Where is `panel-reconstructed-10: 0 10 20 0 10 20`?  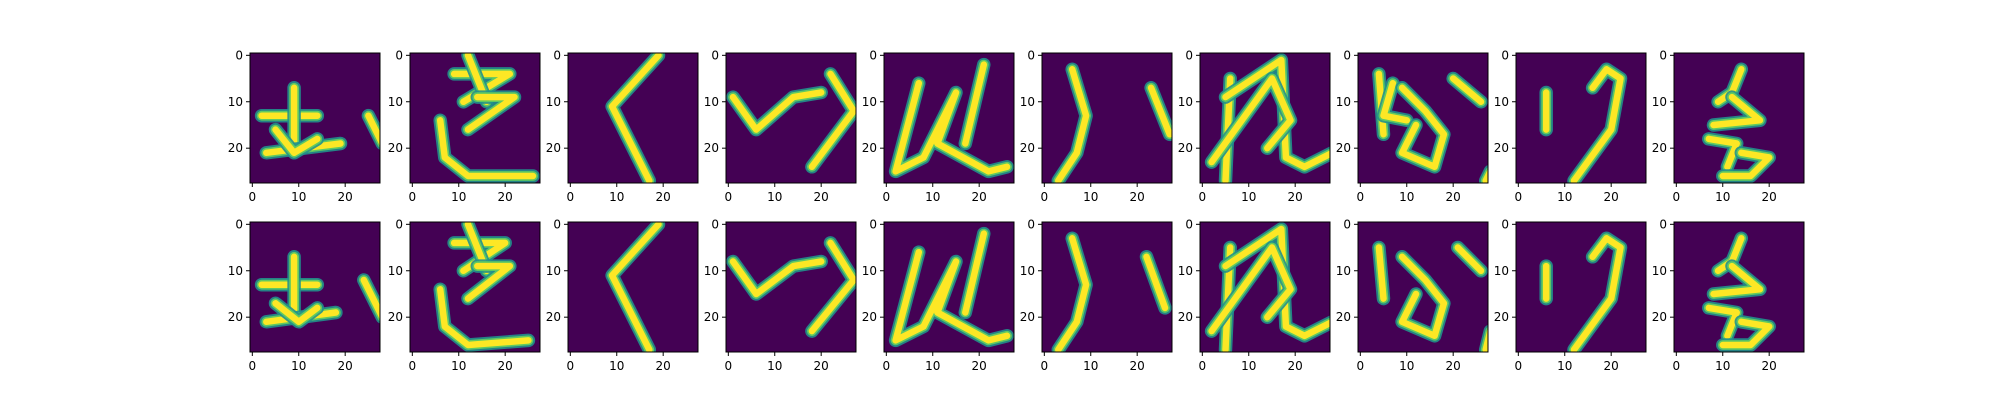
panel-reconstructed-10: 0 10 20 0 10 20 is located at coordinates (1728, 295).